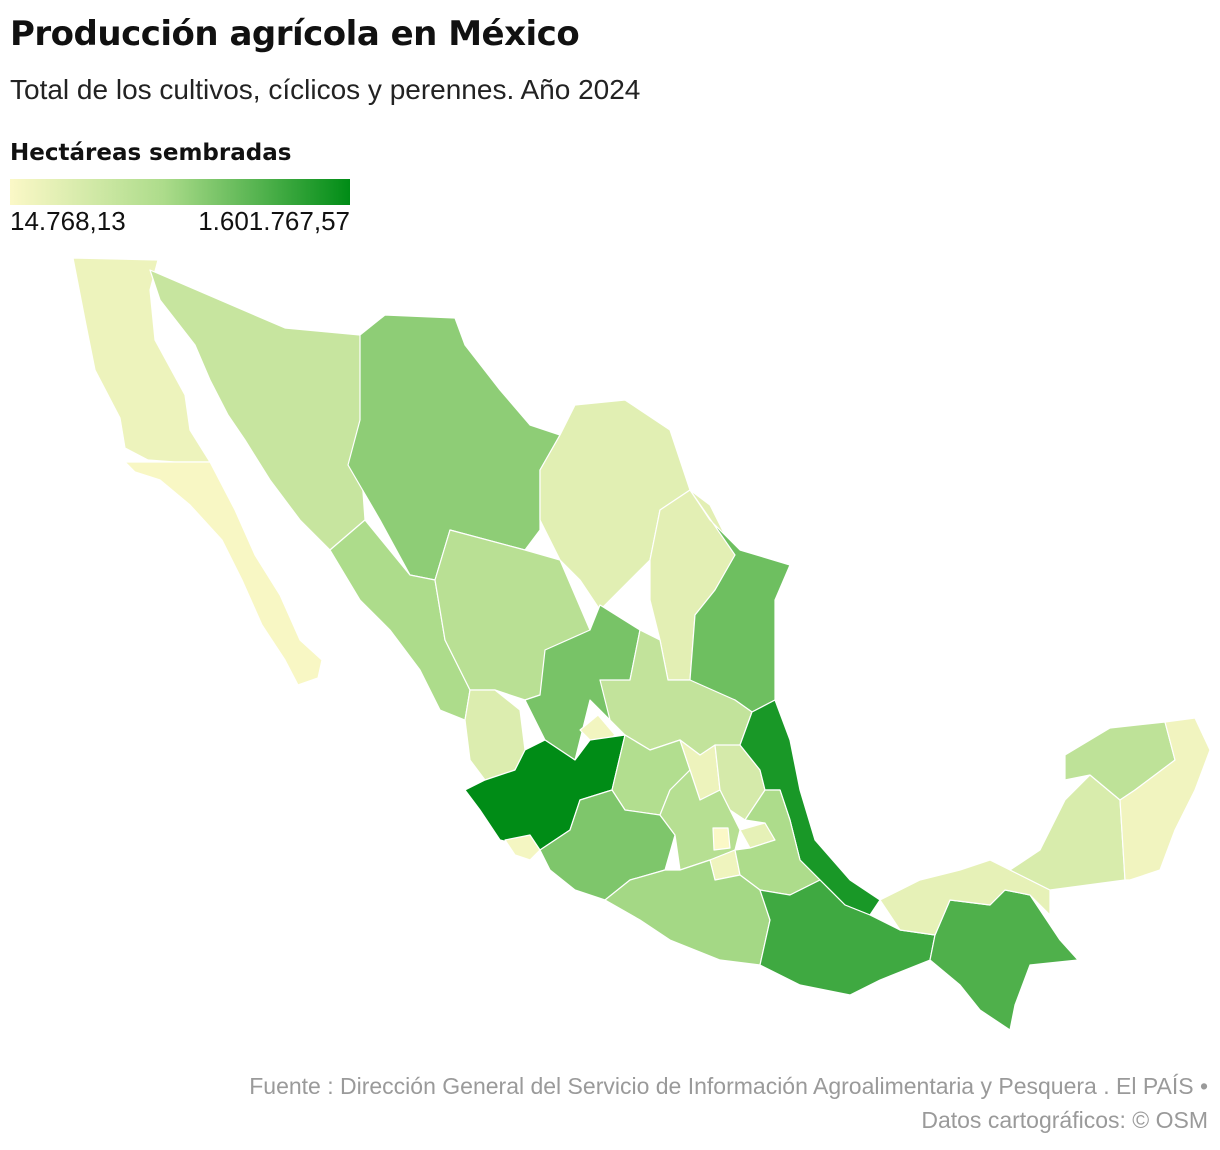 The height and width of the screenshot is (1150, 1220). Describe the element at coordinates (495, 735) in the screenshot. I see `state-nayarit` at that location.